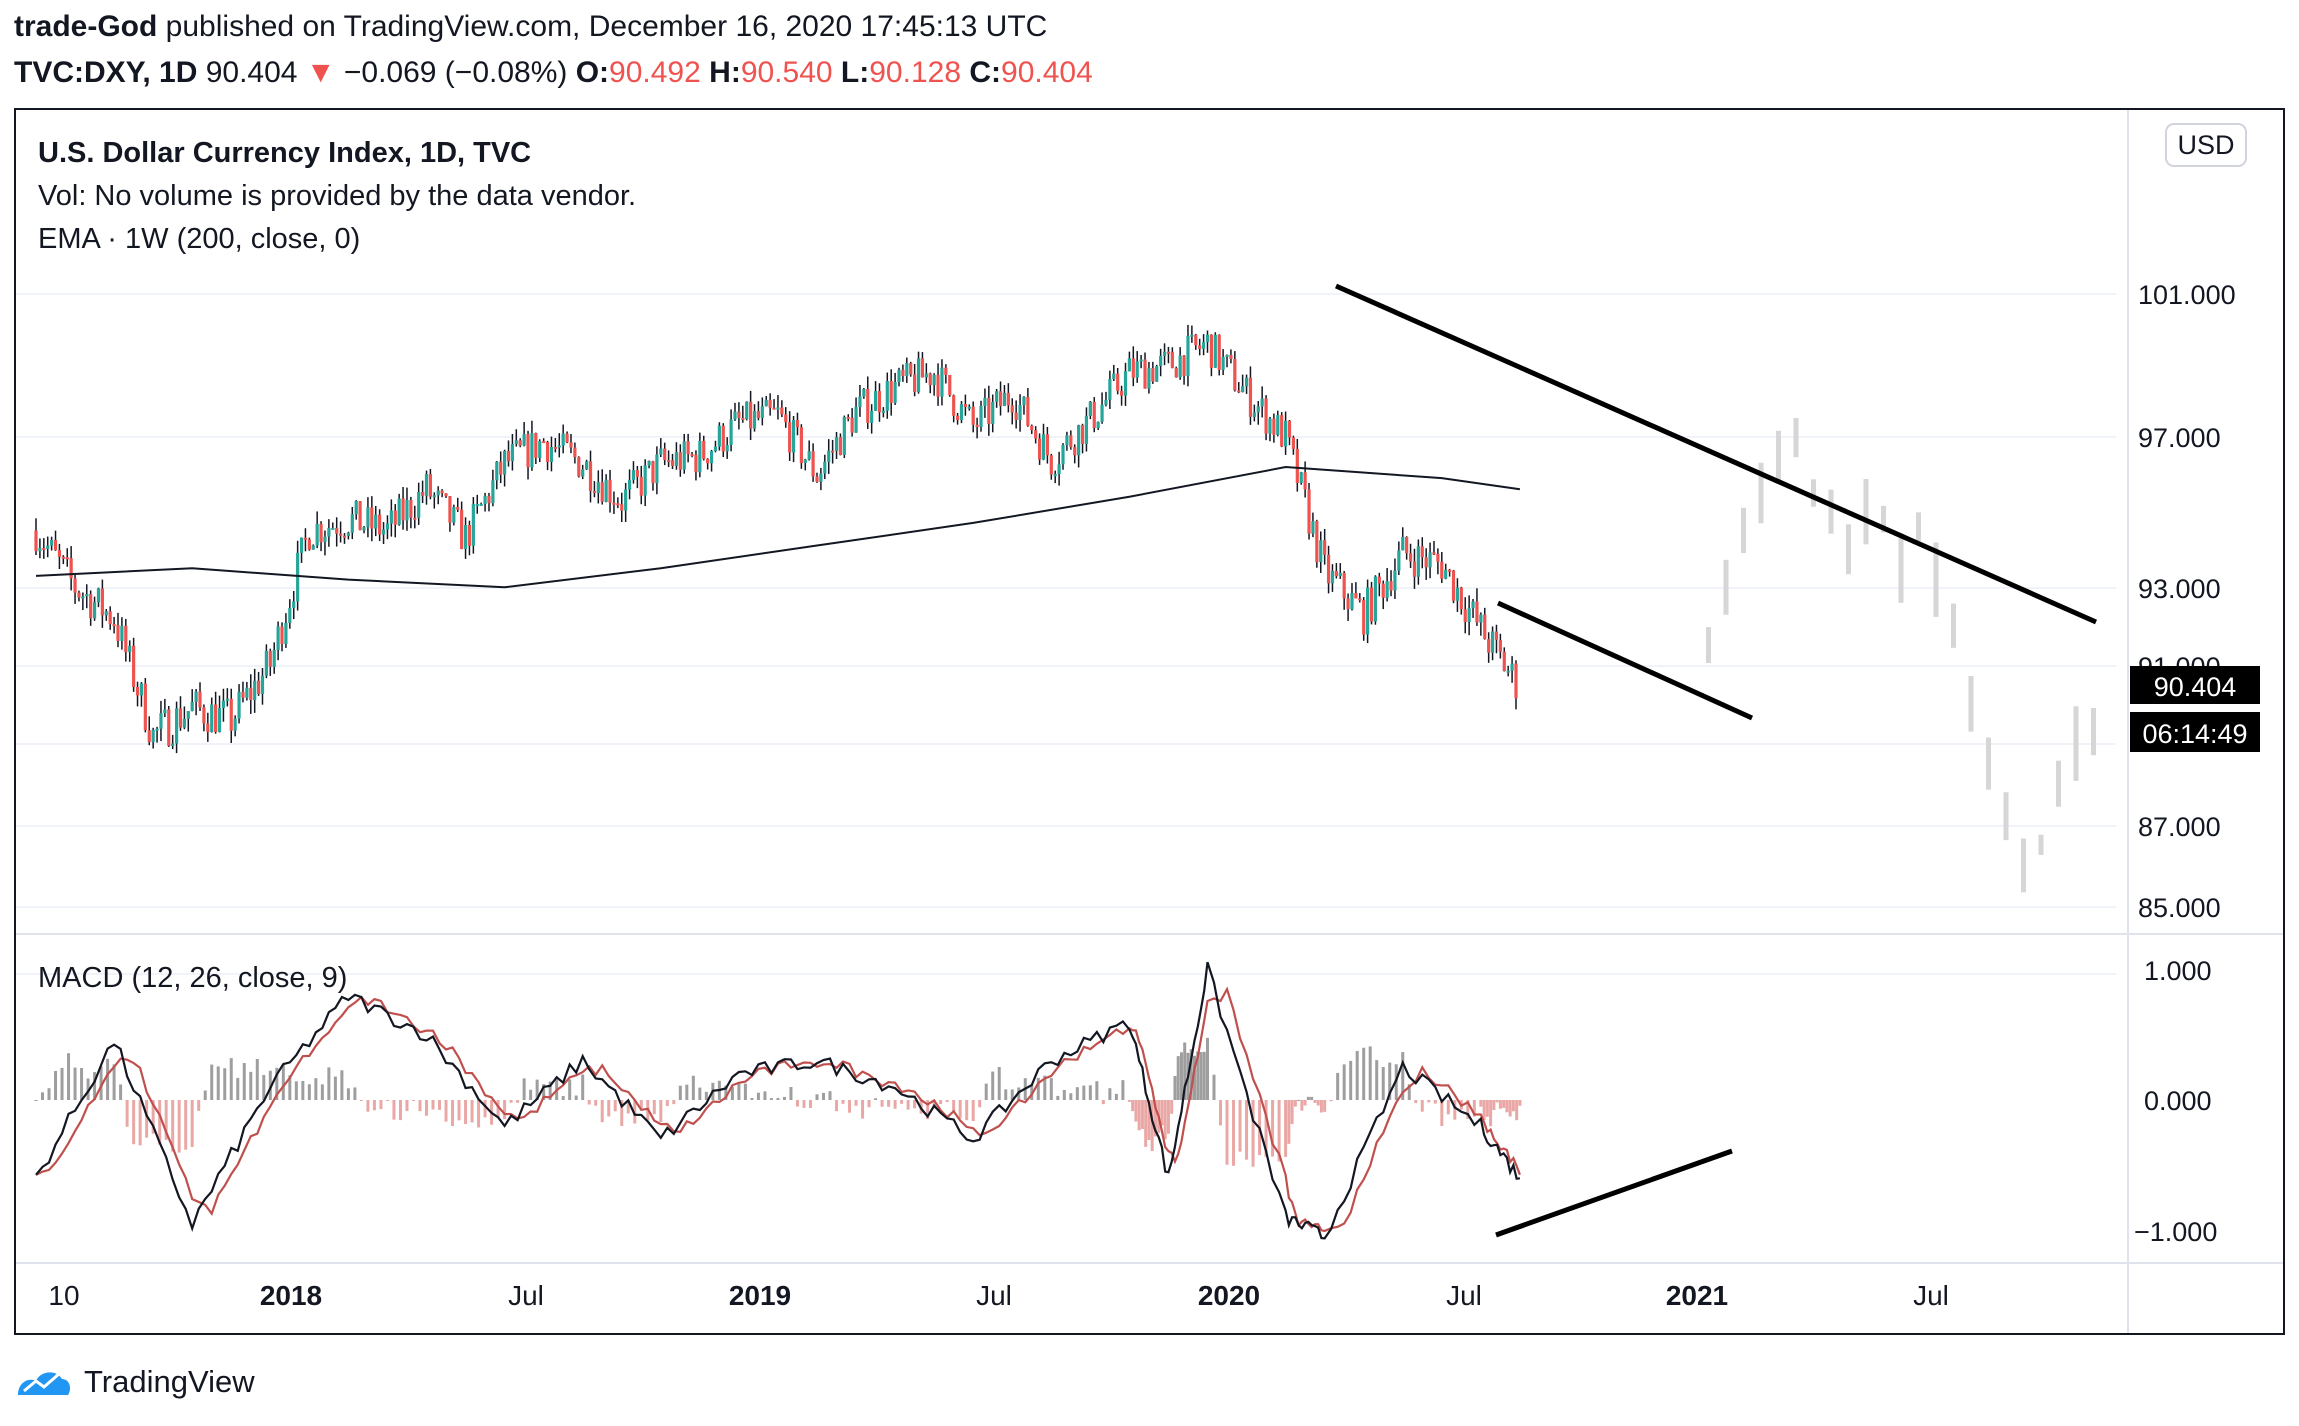 The height and width of the screenshot is (1426, 2299). Describe the element at coordinates (2206, 145) in the screenshot. I see `currency-button: USD` at that location.